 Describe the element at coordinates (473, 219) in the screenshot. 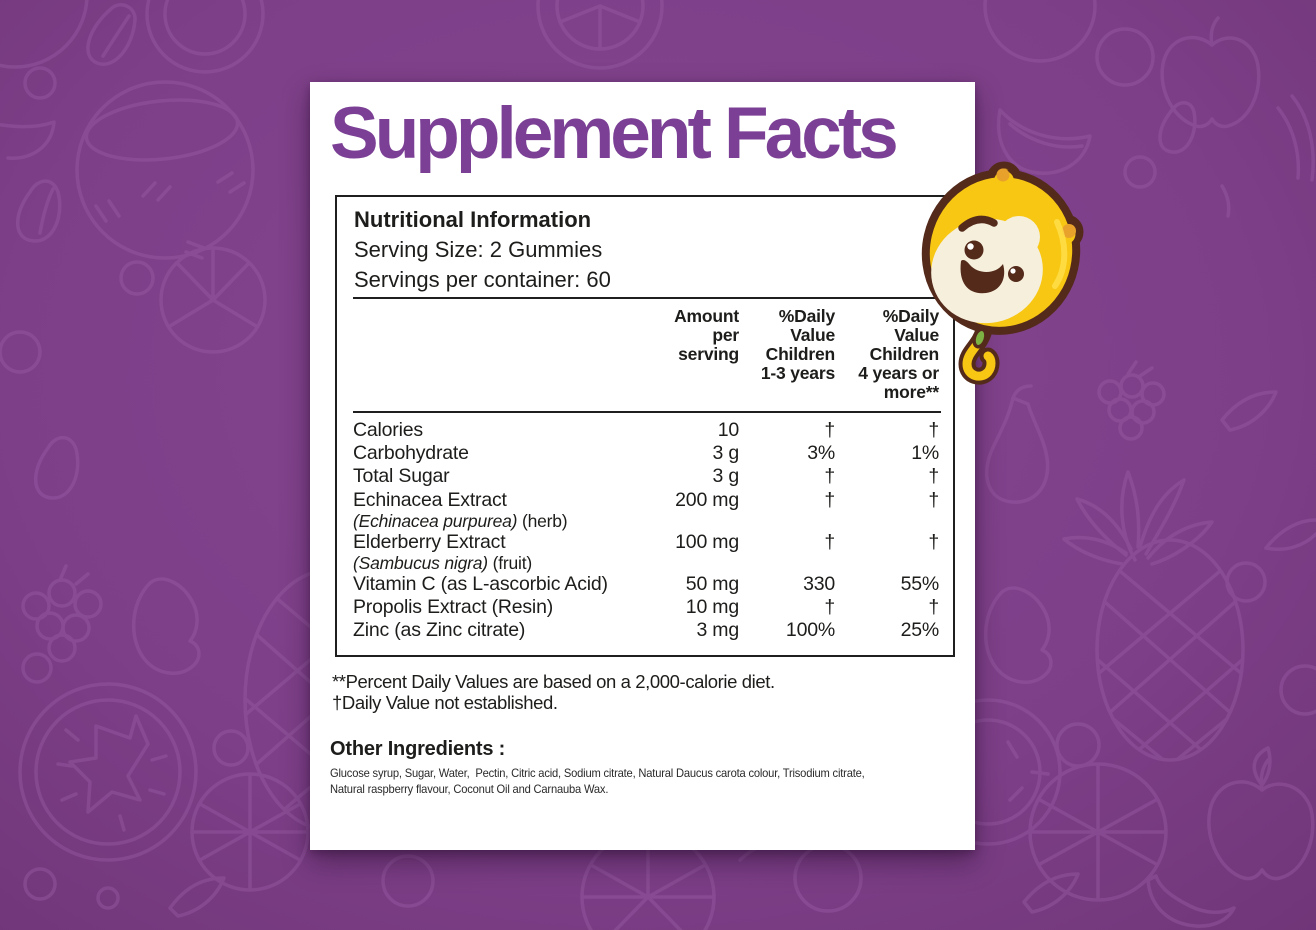

I see `panel-heading: Nutritional Information` at that location.